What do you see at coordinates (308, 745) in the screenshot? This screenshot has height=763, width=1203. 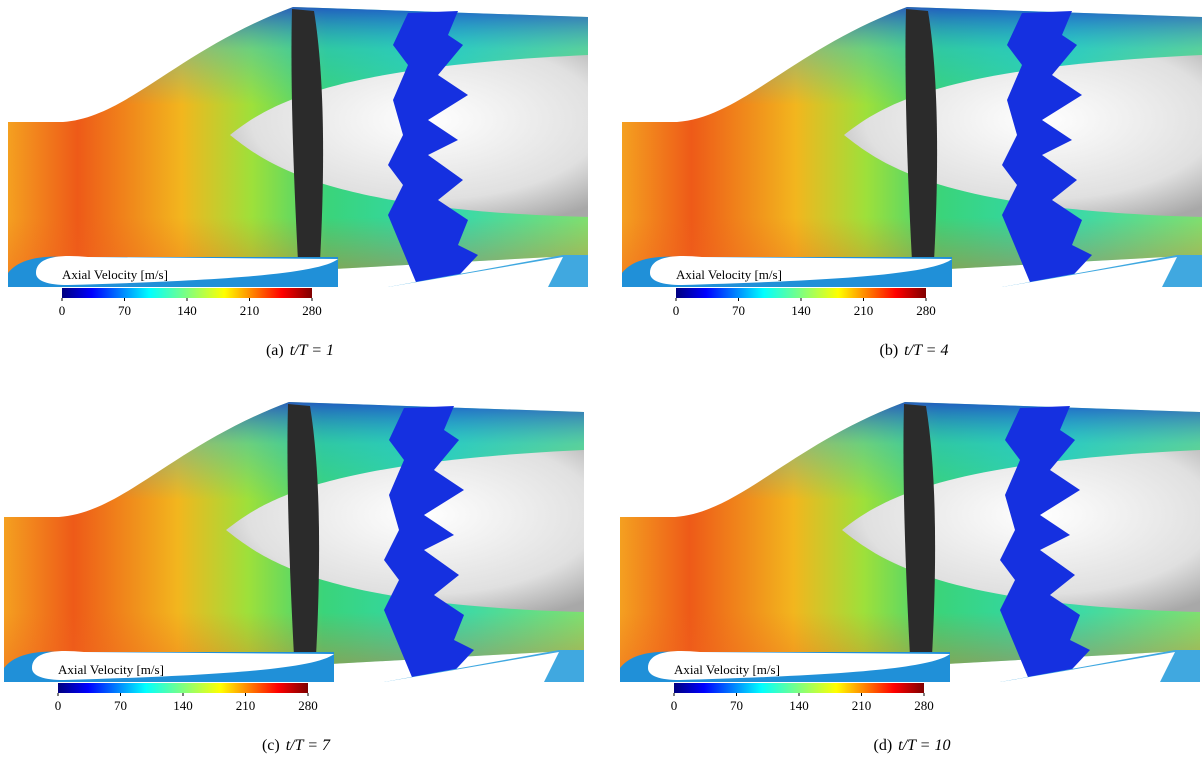 I see `caption-text: t/T = 7` at bounding box center [308, 745].